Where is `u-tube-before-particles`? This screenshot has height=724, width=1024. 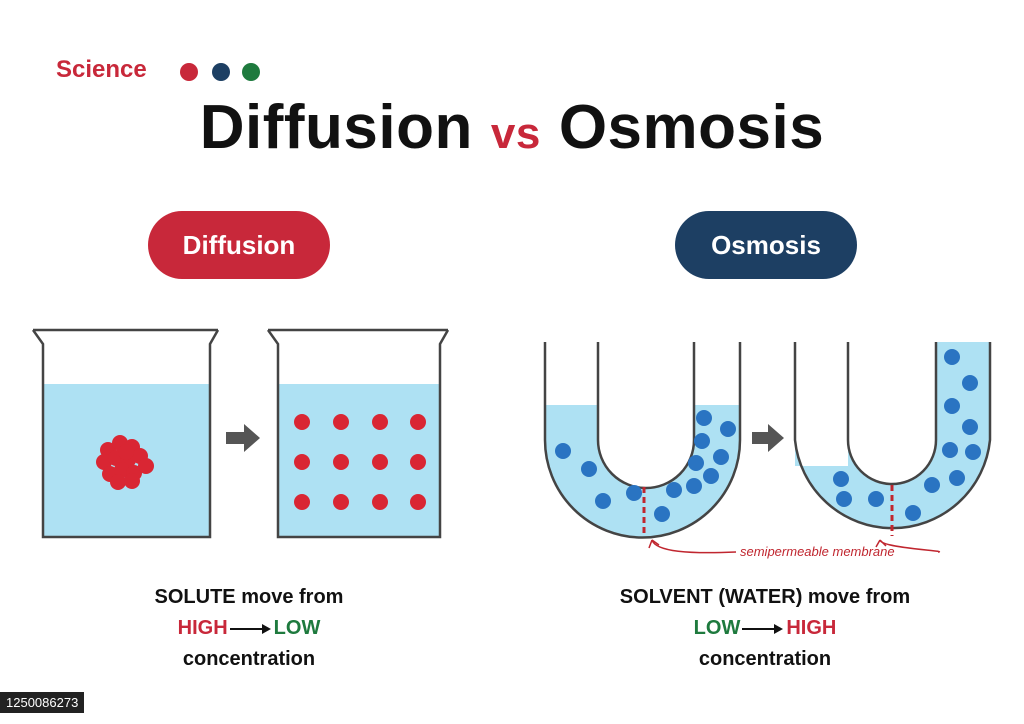 u-tube-before-particles is located at coordinates (645, 466).